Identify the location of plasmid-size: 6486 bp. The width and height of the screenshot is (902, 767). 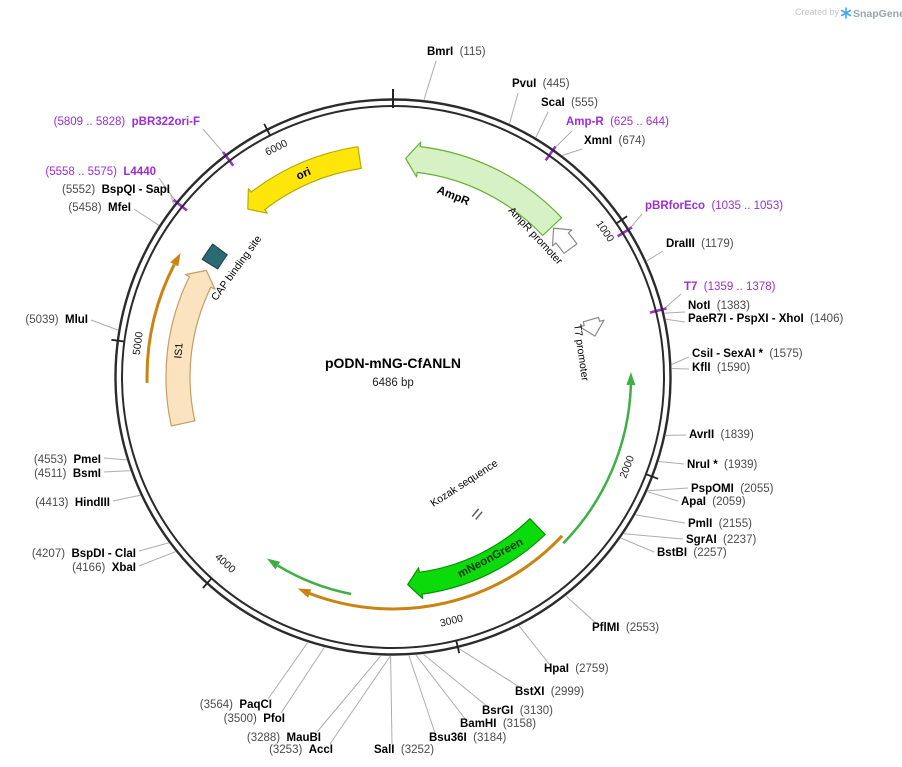
(393, 383).